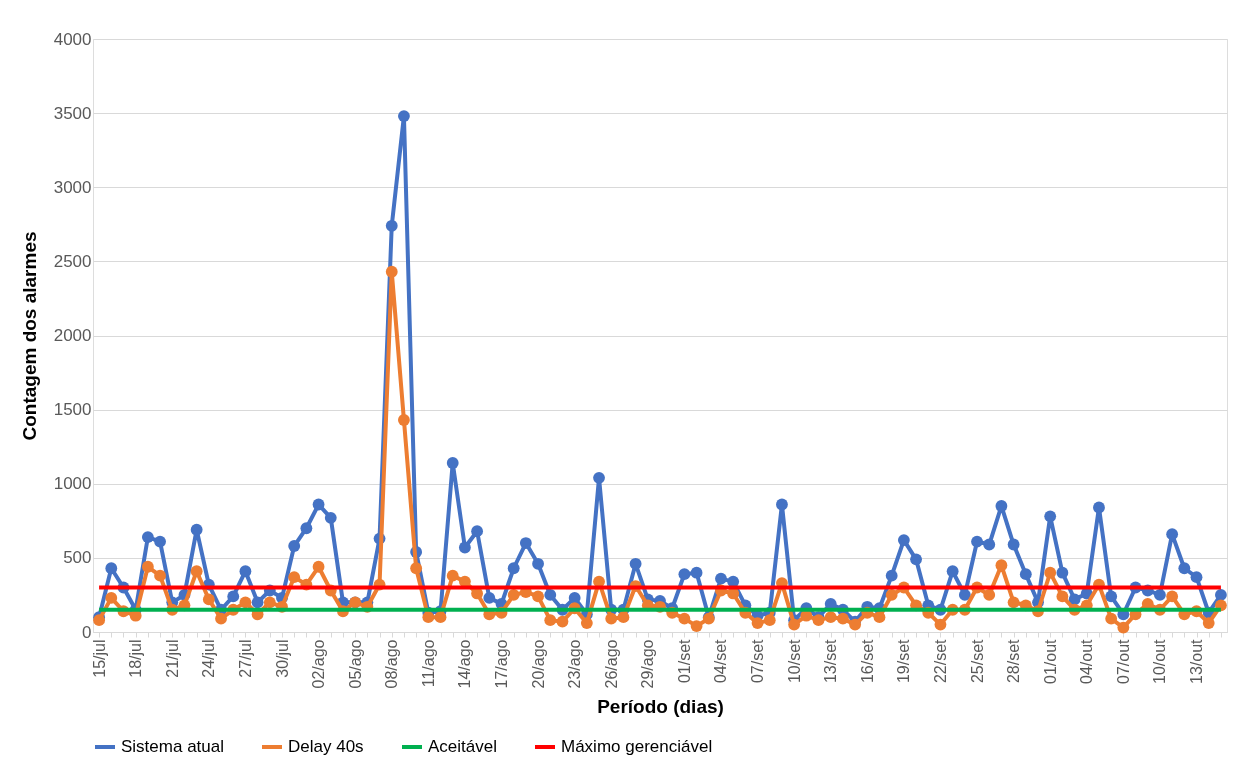 The image size is (1244, 770). I want to click on y-tick-label: 500, so click(77, 558).